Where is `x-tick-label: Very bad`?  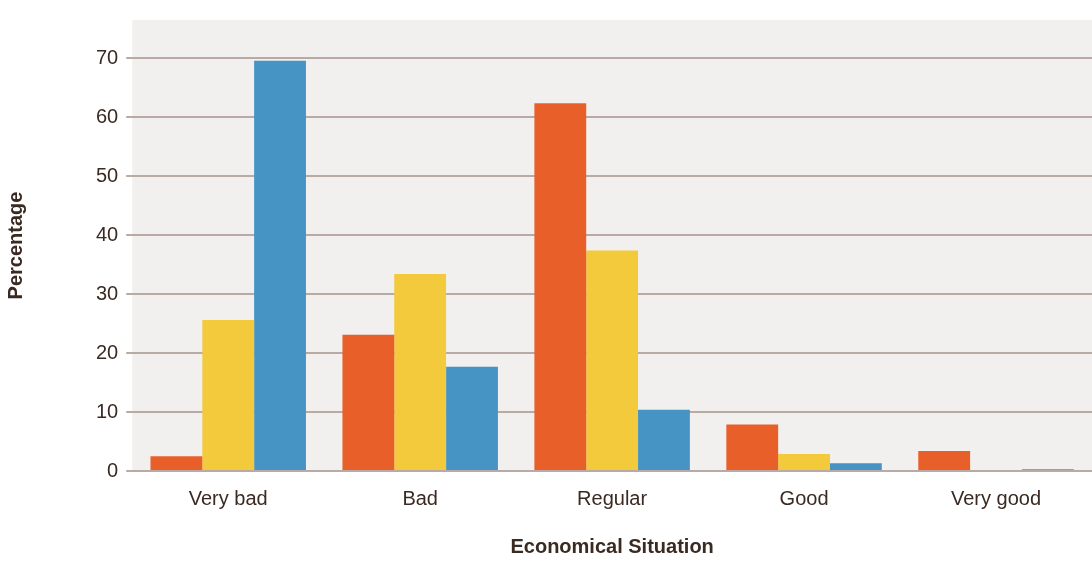 x-tick-label: Very bad is located at coordinates (228, 497).